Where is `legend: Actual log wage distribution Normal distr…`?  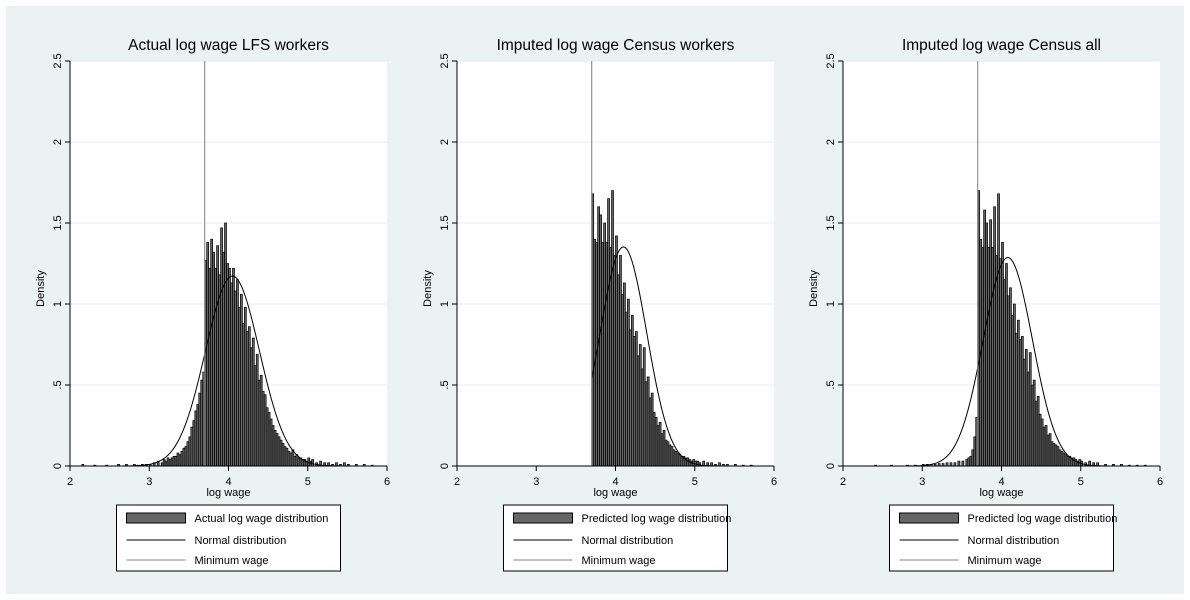
legend: Actual log wage distribution Normal distr… is located at coordinates (228, 538).